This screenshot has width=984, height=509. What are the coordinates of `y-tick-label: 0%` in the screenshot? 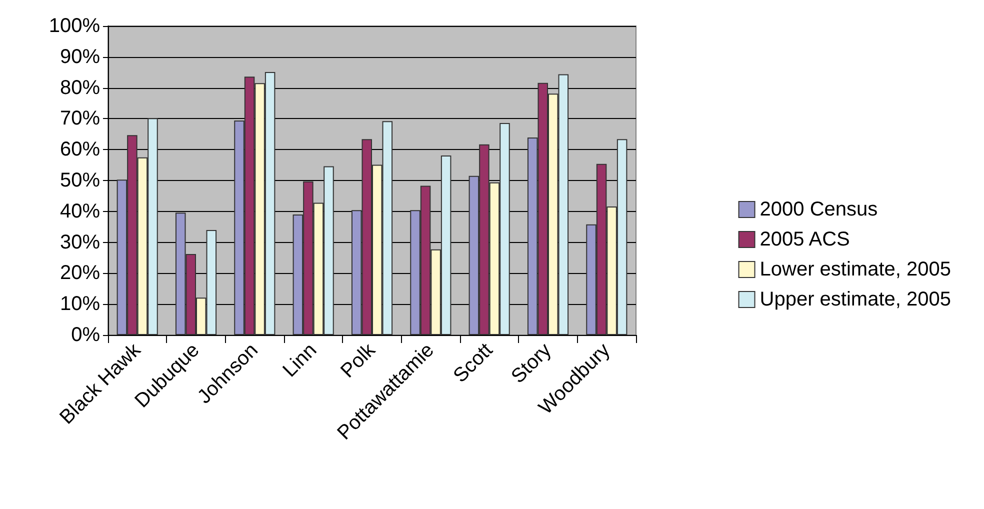 It's located at (85, 335).